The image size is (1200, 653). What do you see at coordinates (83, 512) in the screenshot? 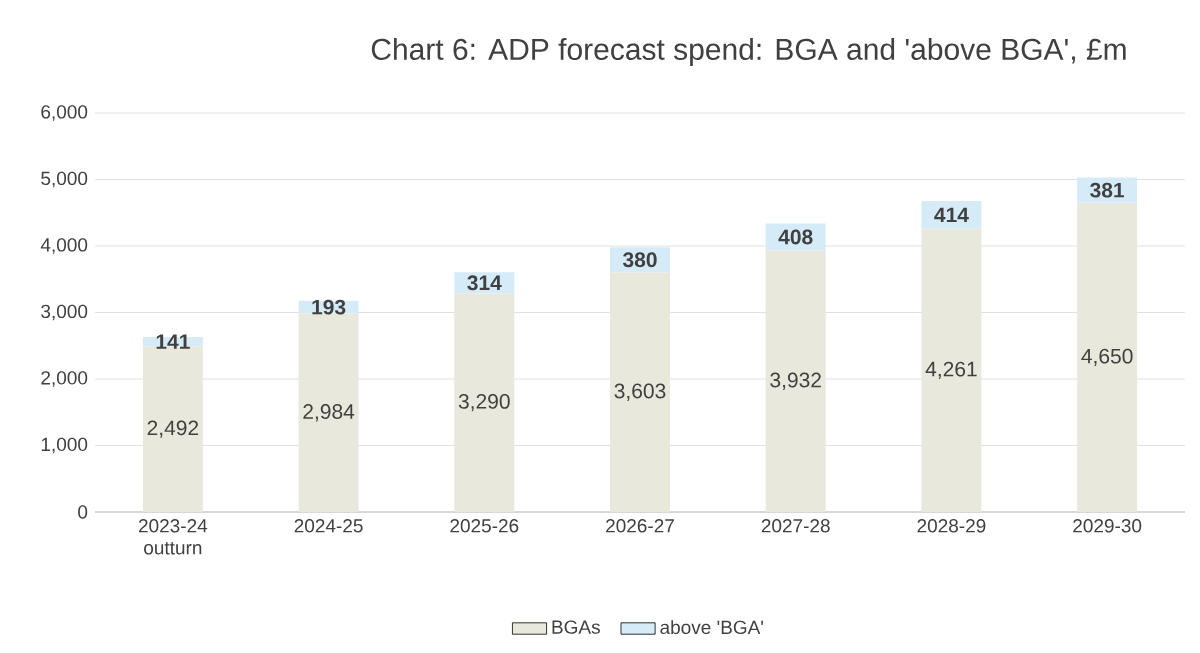
I see `y-tick-label: 0` at bounding box center [83, 512].